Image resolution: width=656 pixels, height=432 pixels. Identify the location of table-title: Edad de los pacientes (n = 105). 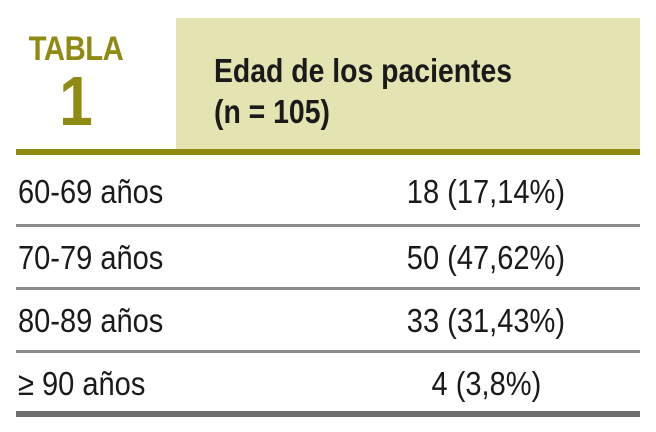
(363, 91).